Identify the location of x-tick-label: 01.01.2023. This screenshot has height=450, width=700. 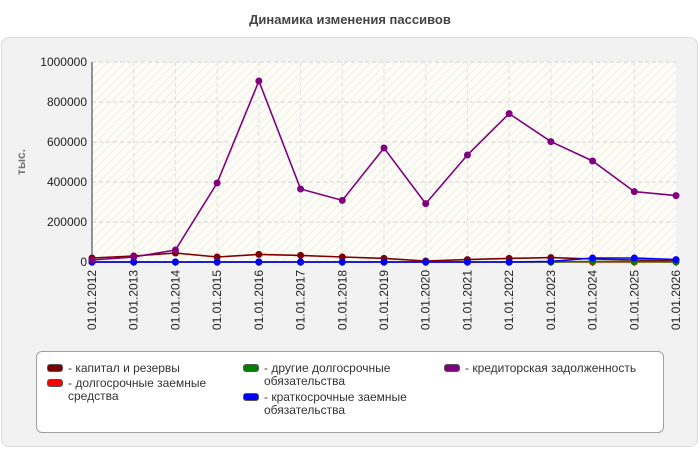
(551, 300).